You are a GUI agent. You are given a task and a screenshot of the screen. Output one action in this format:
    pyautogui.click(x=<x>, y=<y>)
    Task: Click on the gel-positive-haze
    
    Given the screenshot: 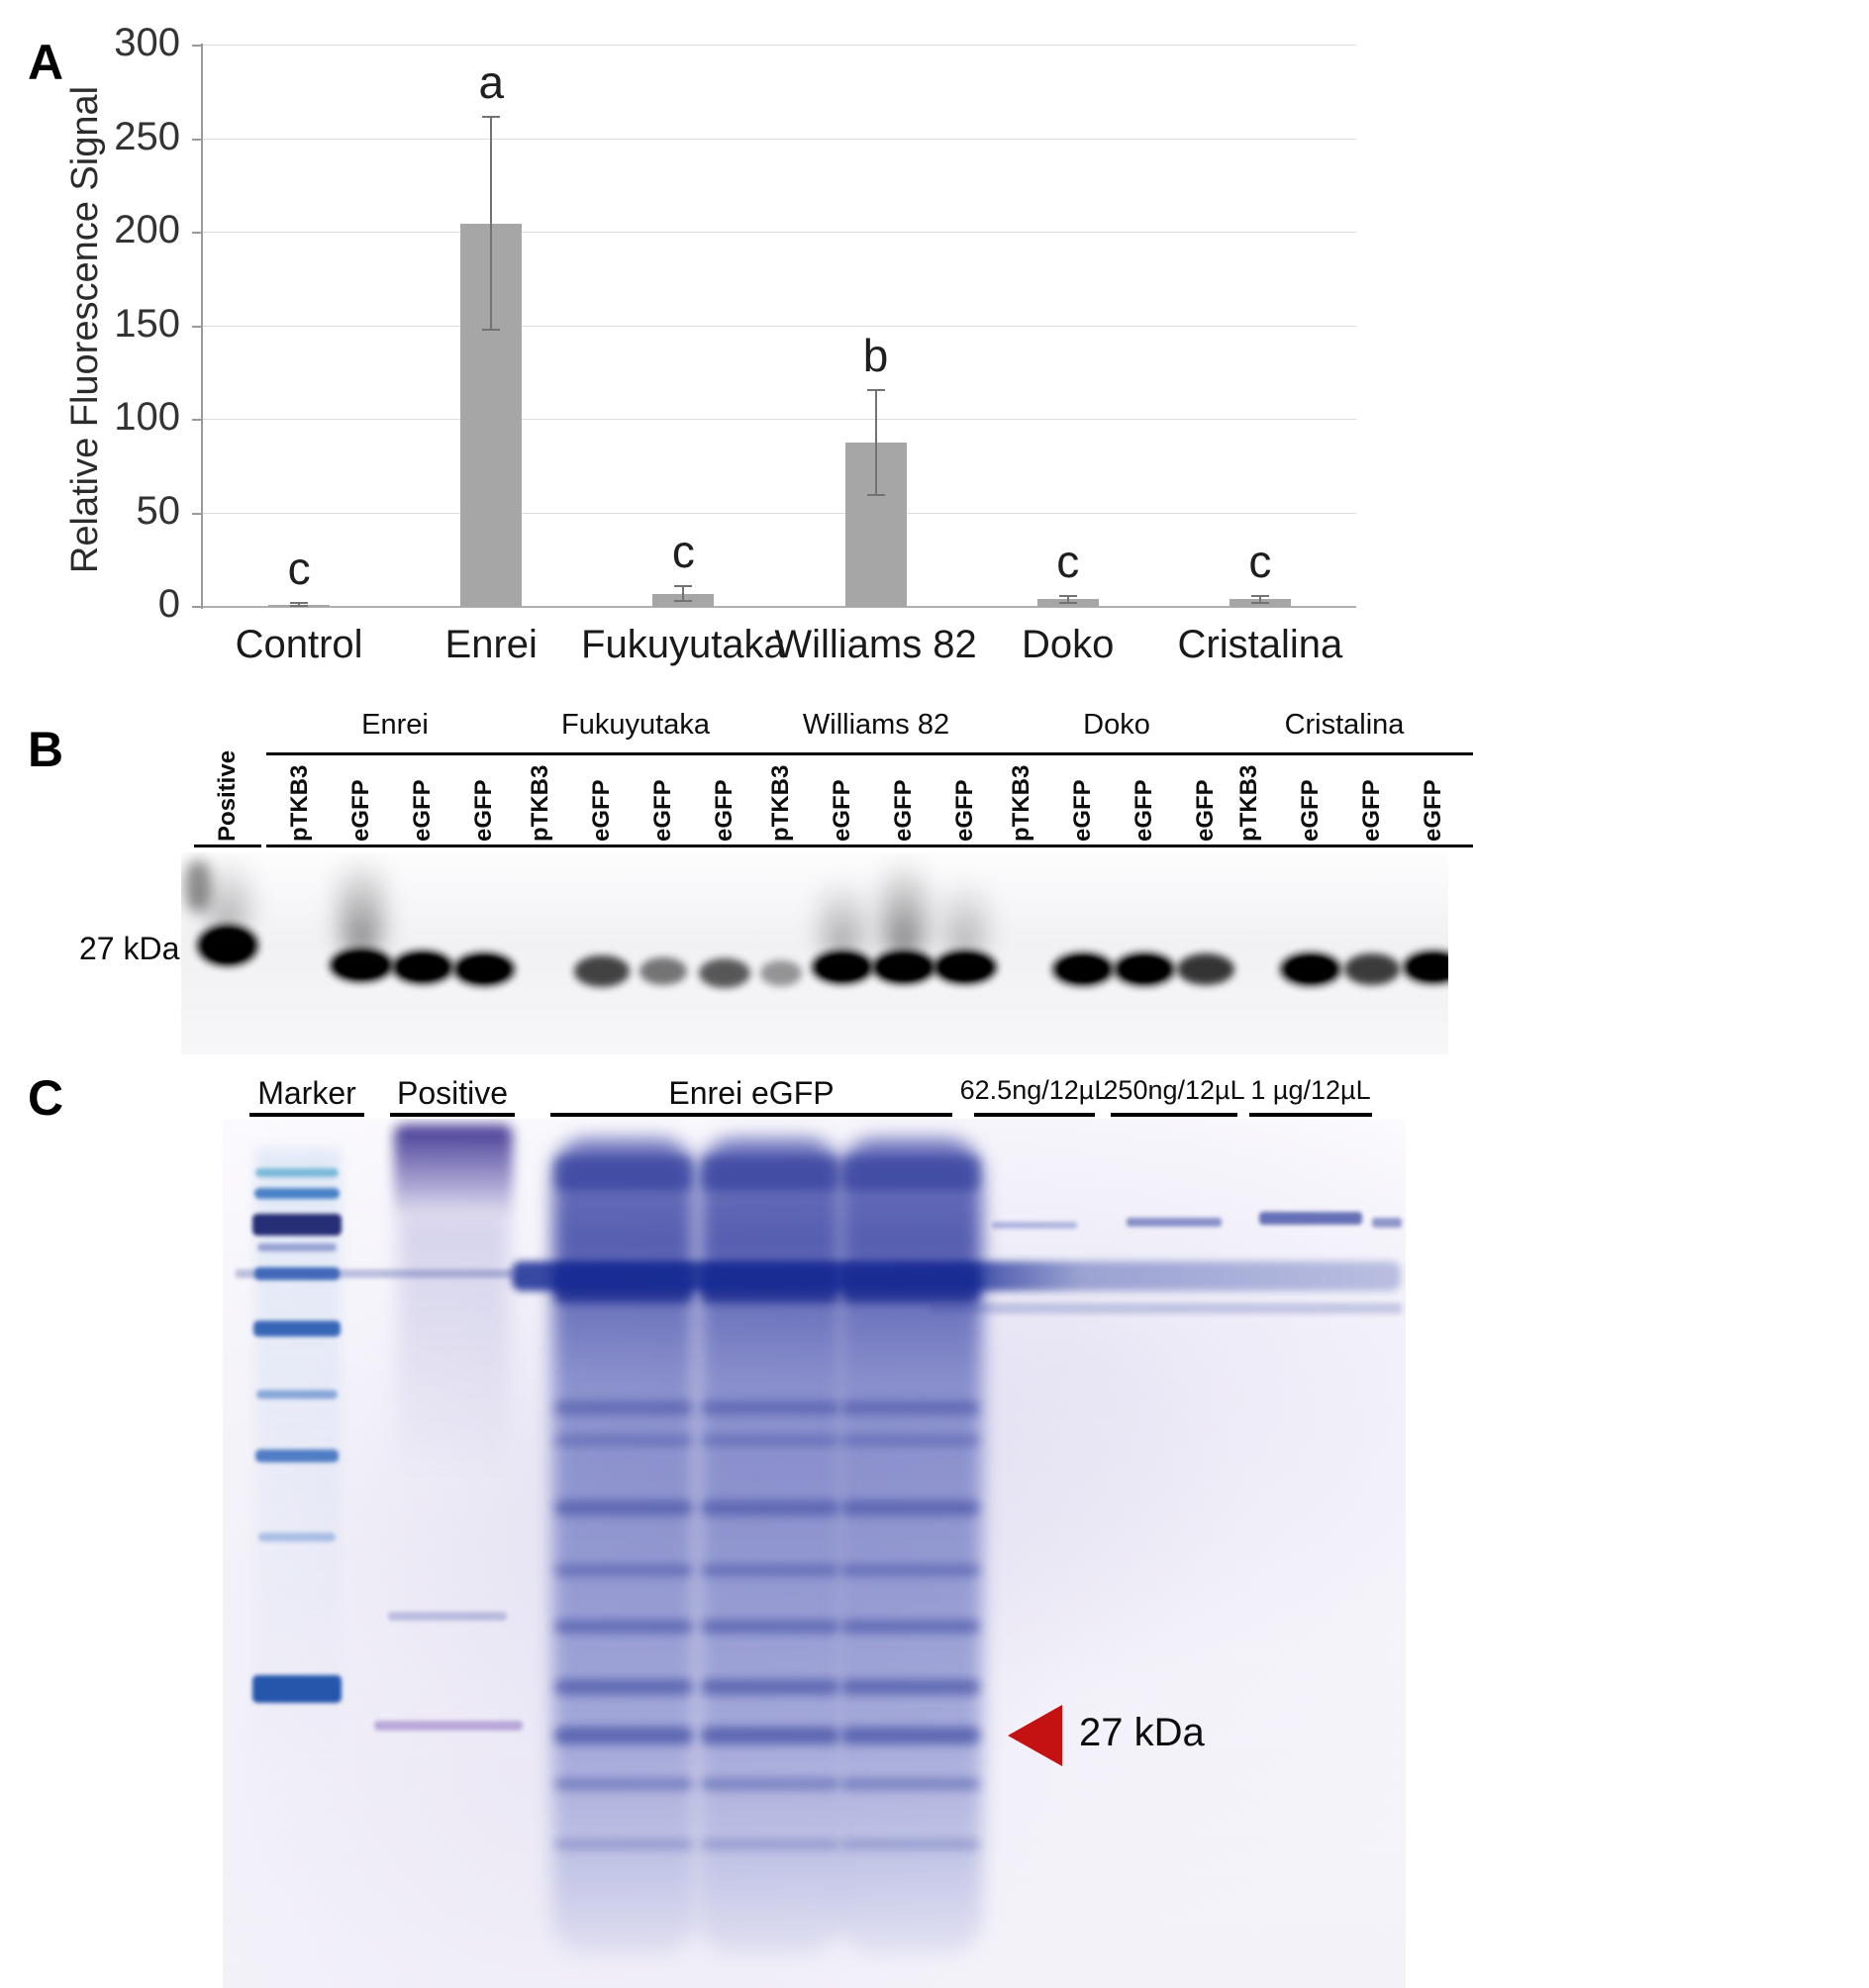 What is the action you would take?
    pyautogui.click(x=453, y=1346)
    